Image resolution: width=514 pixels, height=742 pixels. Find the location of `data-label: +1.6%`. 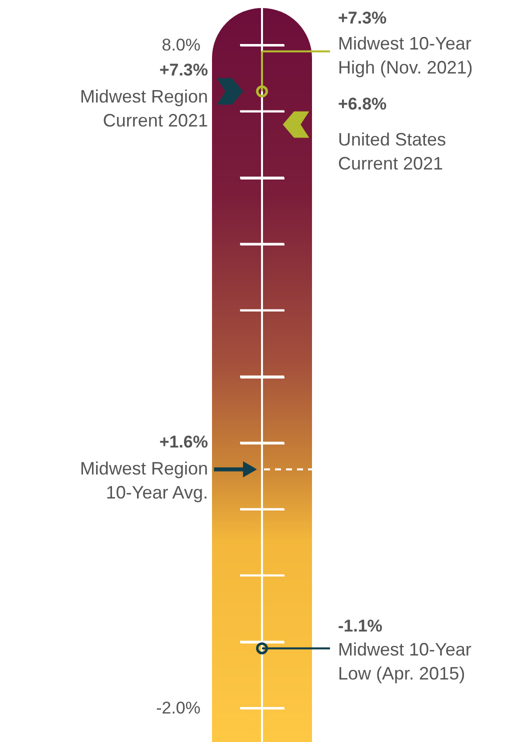

data-label: +1.6% is located at coordinates (183, 442).